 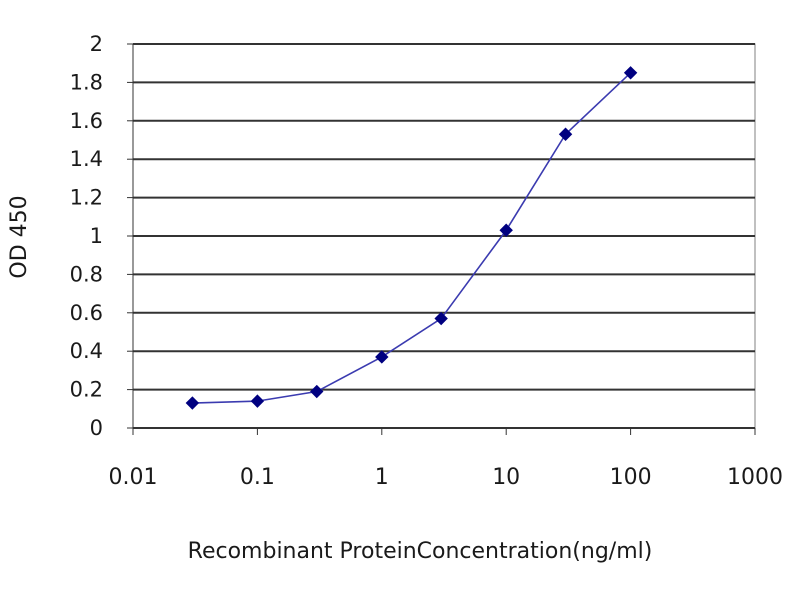 What do you see at coordinates (420, 551) in the screenshot?
I see `x-axis-title: Recombinant ProteinConcentration(ng/ml)` at bounding box center [420, 551].